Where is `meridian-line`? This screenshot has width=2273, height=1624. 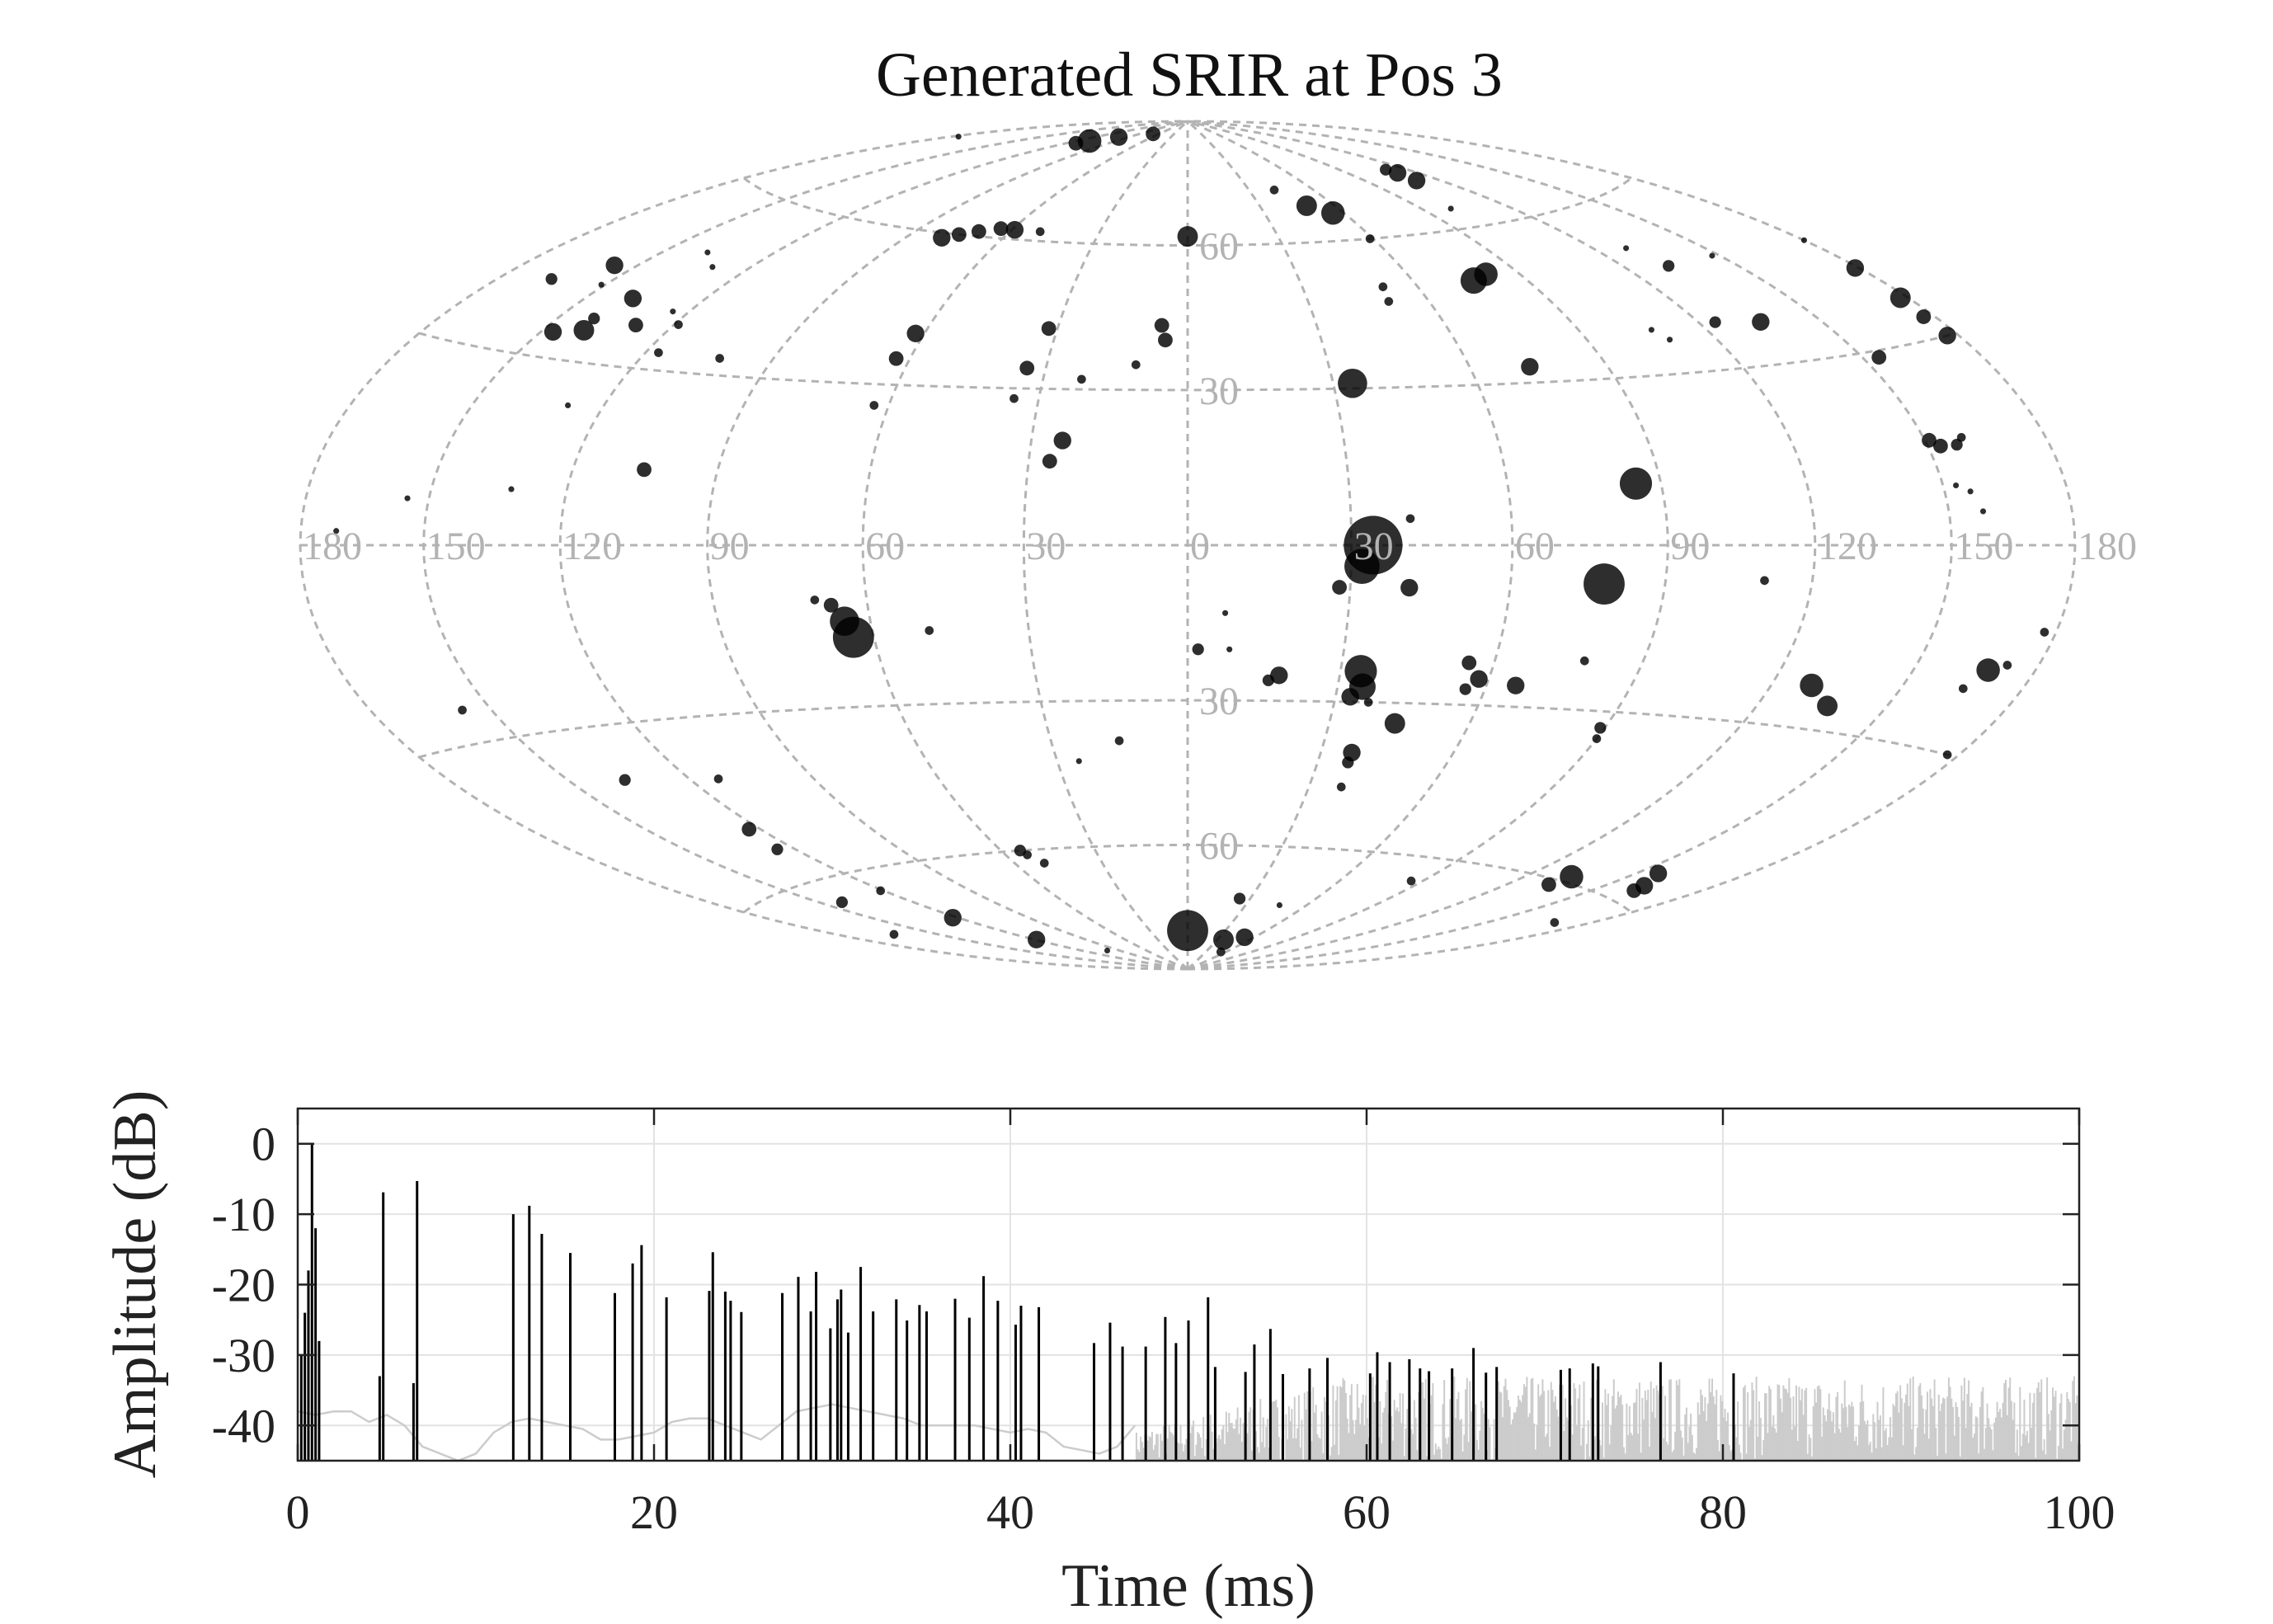
meridian-line is located at coordinates (947, 545).